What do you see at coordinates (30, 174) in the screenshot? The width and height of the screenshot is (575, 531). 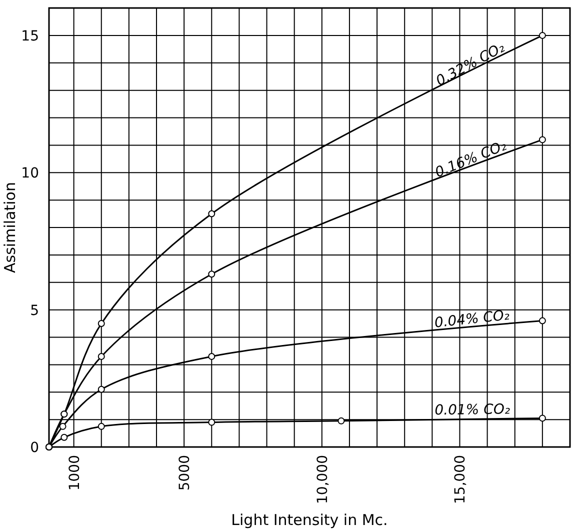 I see `y-tick-label: 10` at bounding box center [30, 174].